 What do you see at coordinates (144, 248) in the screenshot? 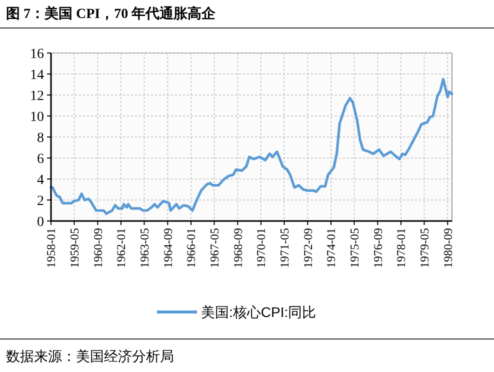
I see `x-tick-label: 1963-05` at bounding box center [144, 248].